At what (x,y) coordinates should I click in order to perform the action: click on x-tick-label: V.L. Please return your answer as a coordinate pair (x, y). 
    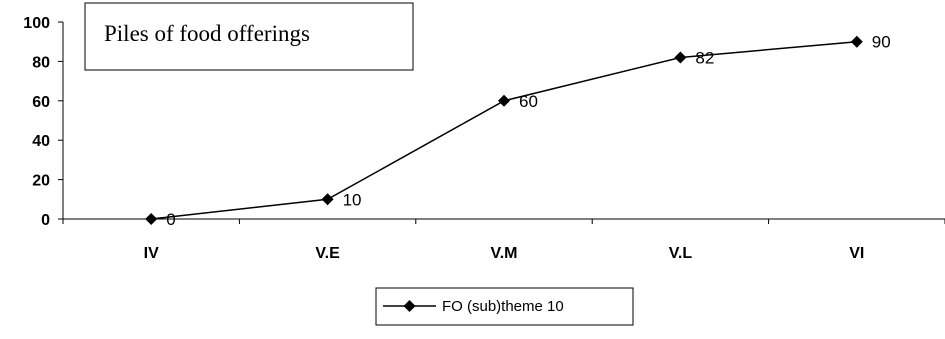
    Looking at the image, I should click on (681, 253).